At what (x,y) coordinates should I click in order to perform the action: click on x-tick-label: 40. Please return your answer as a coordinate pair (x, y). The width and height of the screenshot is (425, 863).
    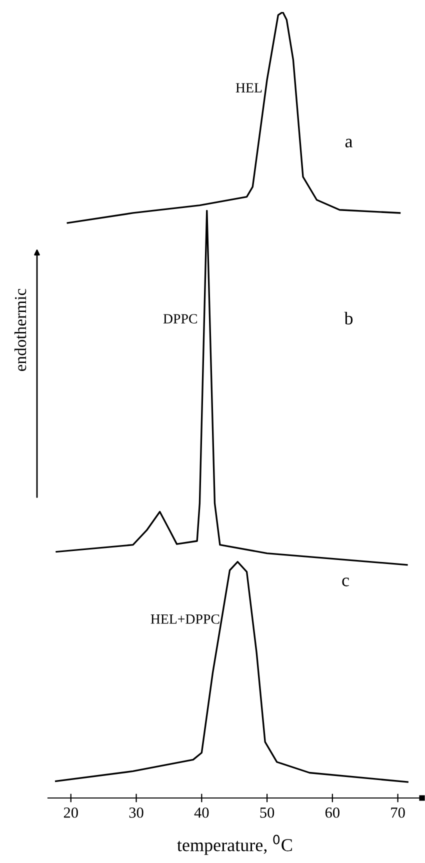
    Looking at the image, I should click on (201, 812).